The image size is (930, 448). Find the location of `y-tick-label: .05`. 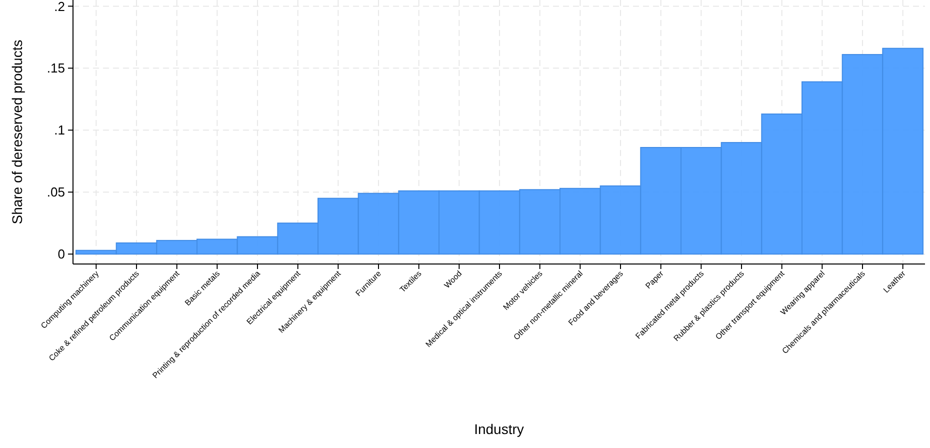

y-tick-label: .05 is located at coordinates (55, 192).